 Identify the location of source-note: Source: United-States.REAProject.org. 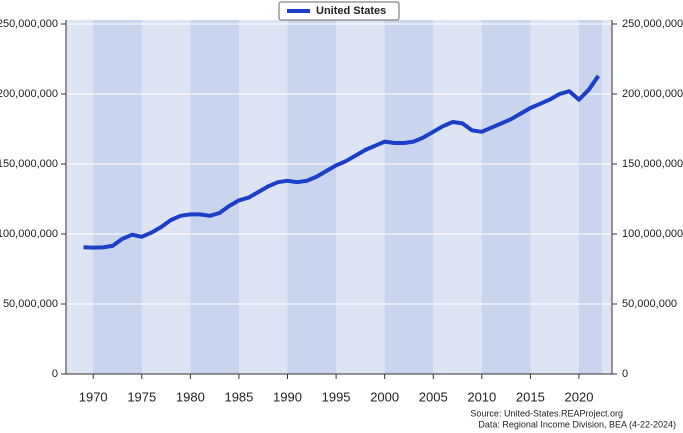
(546, 413).